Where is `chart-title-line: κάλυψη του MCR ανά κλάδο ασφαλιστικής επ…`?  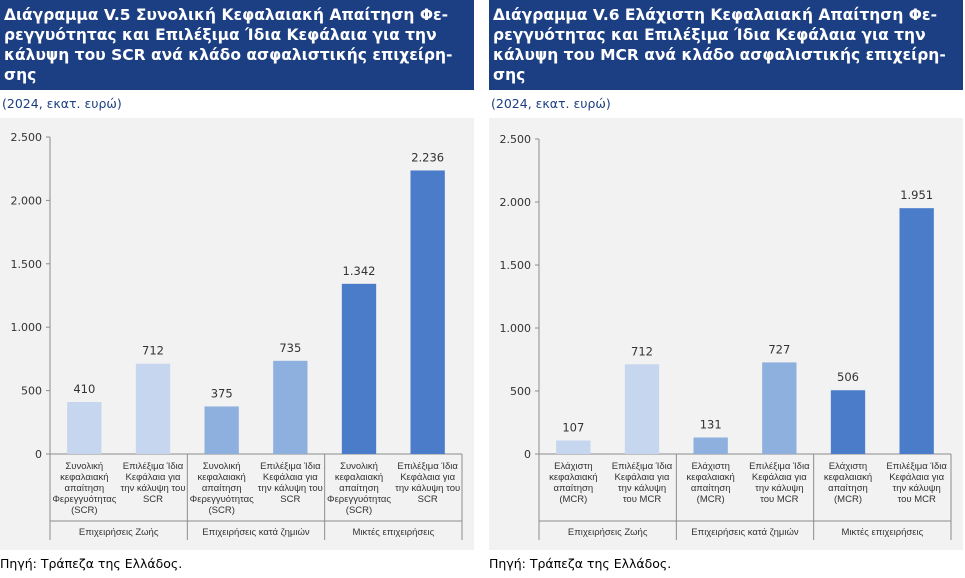
chart-title-line: κάλυψη του MCR ανά κλάδο ασφαλιστικής επ… is located at coordinates (719, 55).